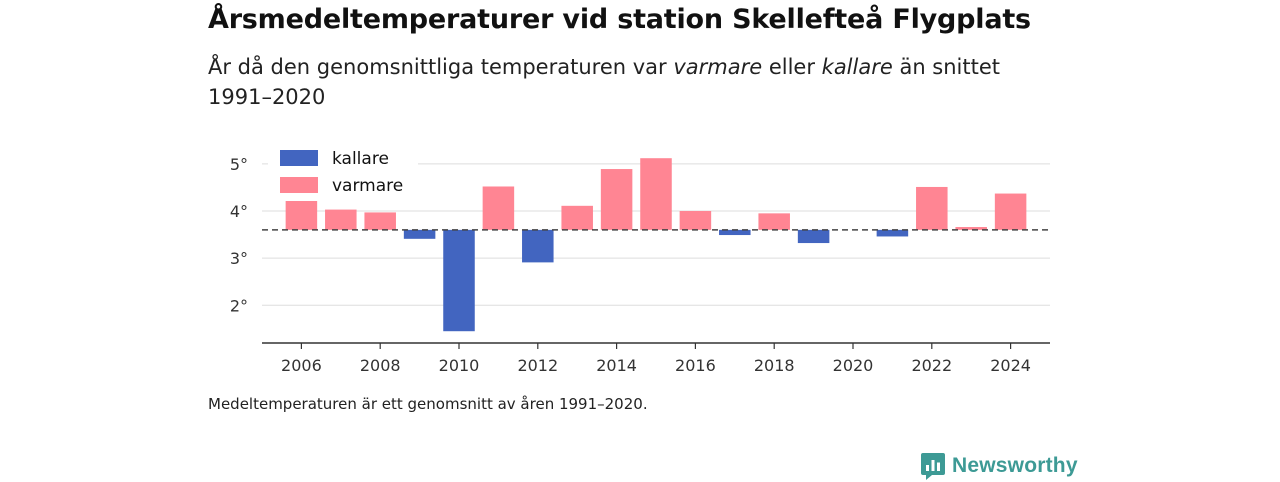  I want to click on x-tick-label: 2014, so click(616, 365).